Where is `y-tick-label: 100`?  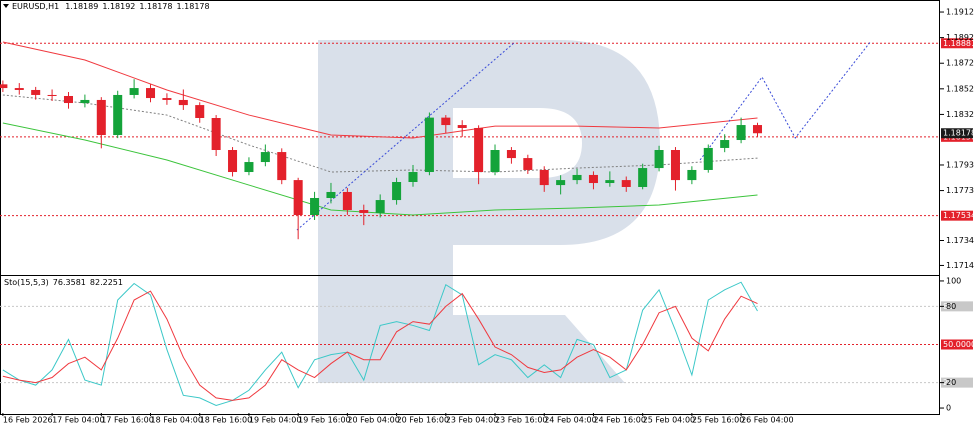
y-tick-label: 100 is located at coordinates (953, 280).